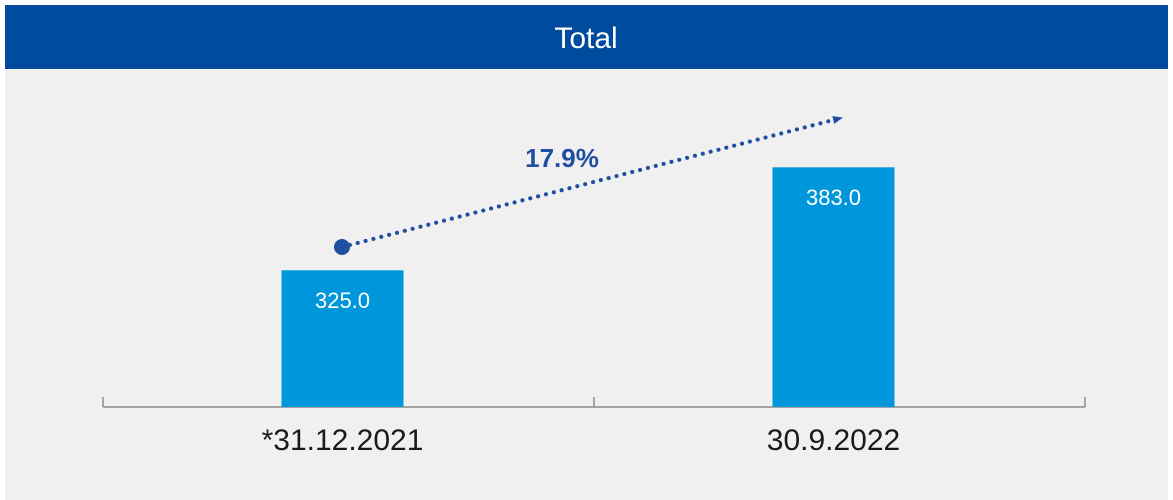 The height and width of the screenshot is (500, 1173). I want to click on growth-arrow, so click(591, 182).